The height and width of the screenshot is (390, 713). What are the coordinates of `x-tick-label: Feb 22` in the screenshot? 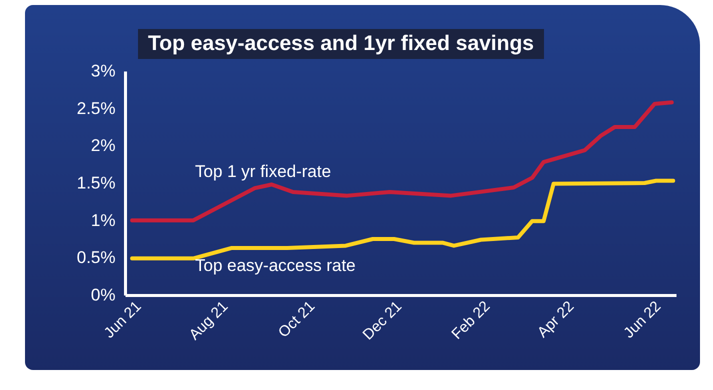 It's located at (471, 320).